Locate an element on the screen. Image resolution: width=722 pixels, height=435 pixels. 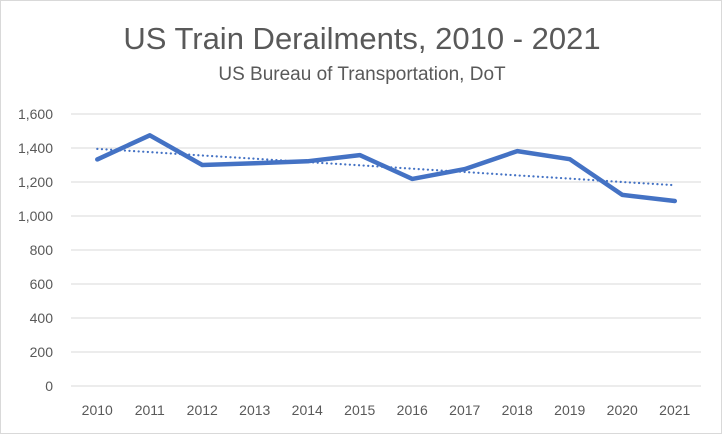
y-tick-label: 400 is located at coordinates (42, 318).